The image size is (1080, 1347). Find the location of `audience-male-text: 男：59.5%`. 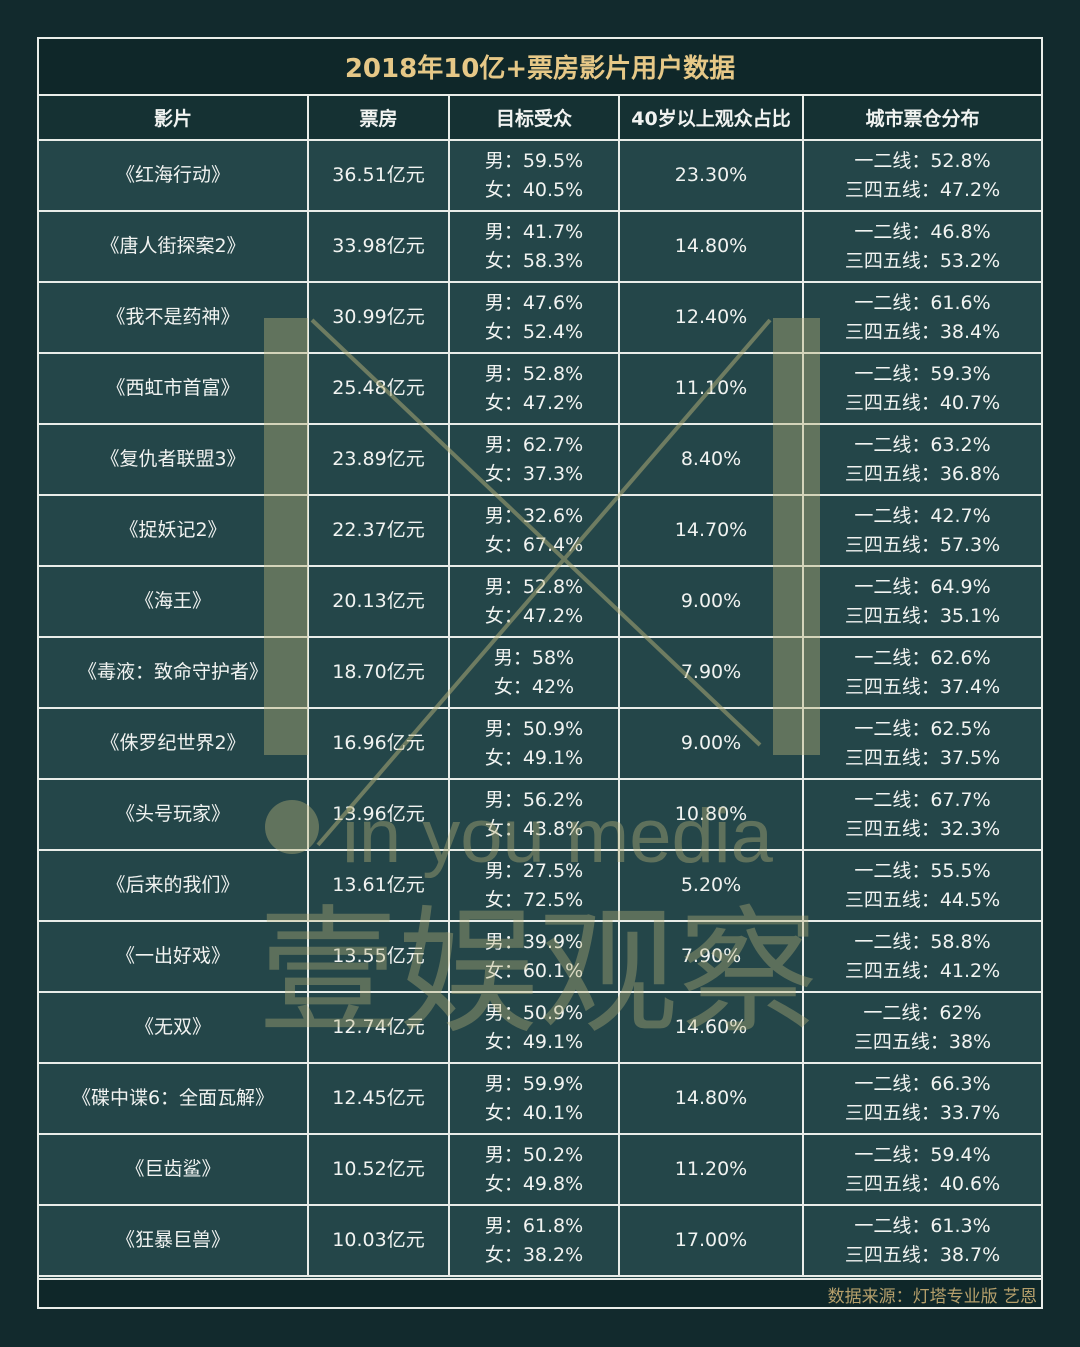

audience-male-text: 男：59.5% is located at coordinates (534, 160).